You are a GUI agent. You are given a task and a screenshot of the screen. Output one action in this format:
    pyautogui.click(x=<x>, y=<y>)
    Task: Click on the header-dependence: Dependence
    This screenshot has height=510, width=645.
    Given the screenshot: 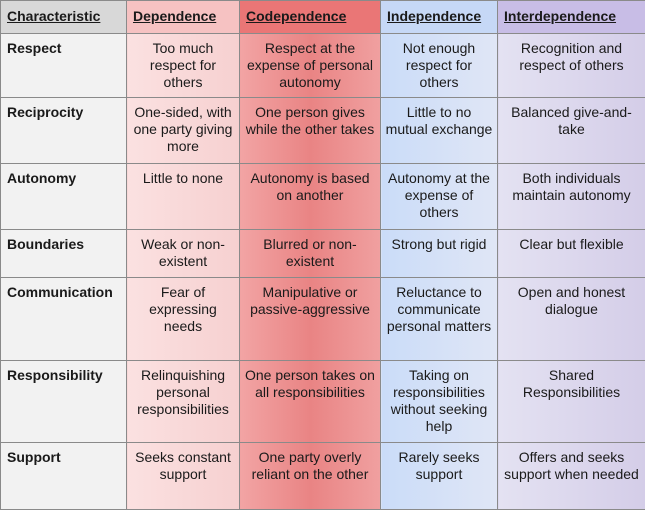 What is the action you would take?
    pyautogui.click(x=183, y=17)
    